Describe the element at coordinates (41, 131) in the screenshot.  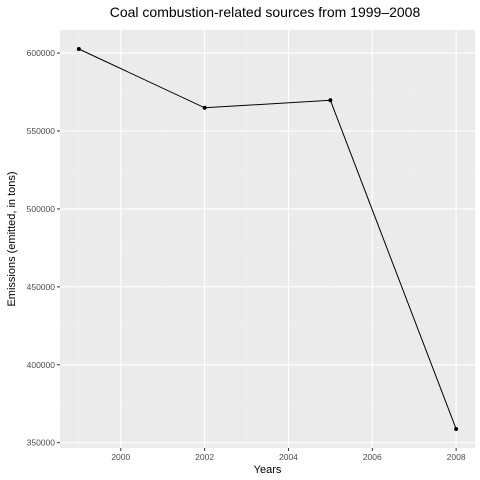
I see `y-tick-label: 550000` at that location.